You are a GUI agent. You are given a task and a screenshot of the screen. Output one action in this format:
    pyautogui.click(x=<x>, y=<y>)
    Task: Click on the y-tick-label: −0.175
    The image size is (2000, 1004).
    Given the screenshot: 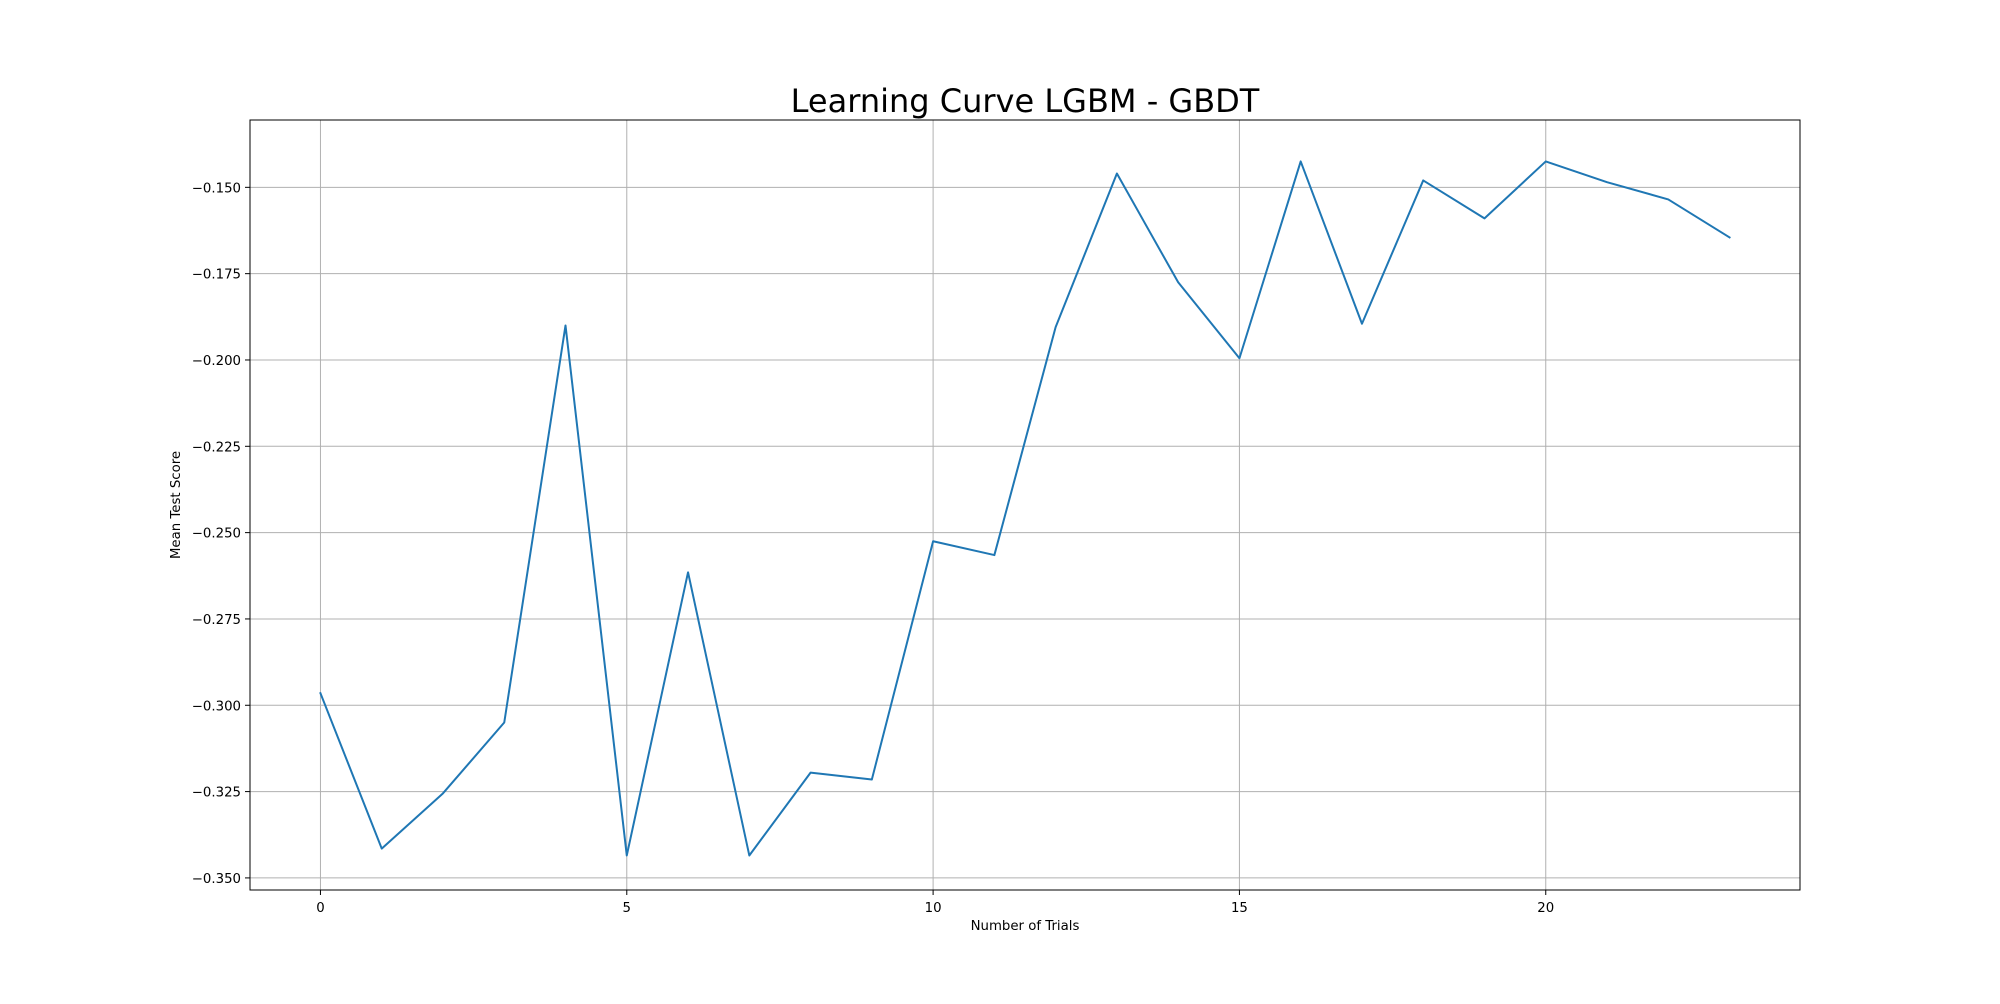 What is the action you would take?
    pyautogui.click(x=216, y=275)
    